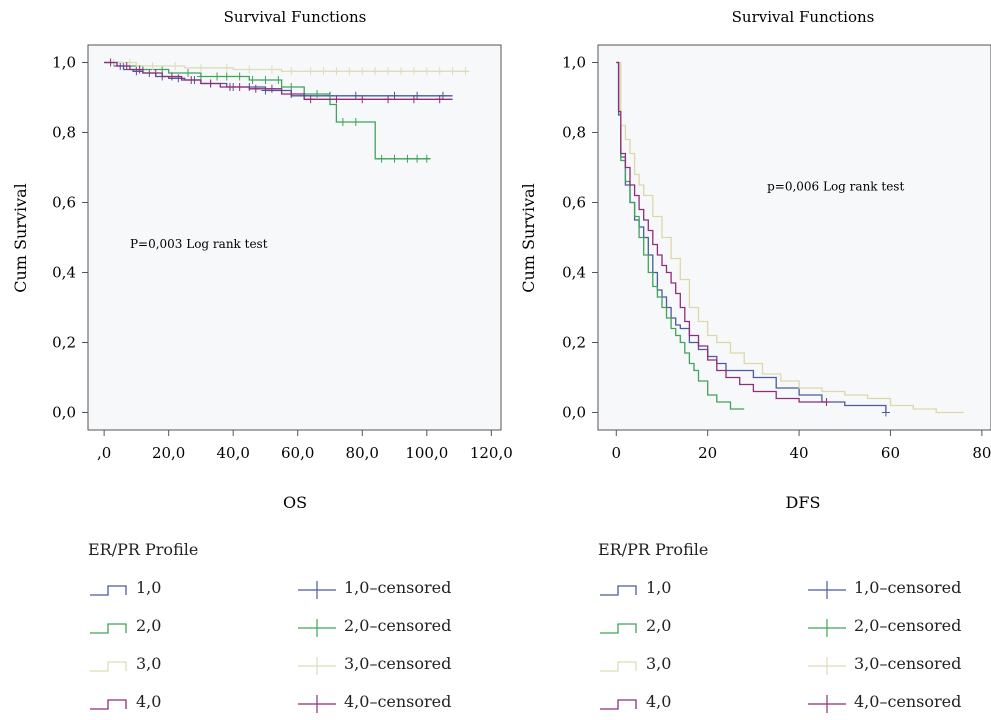 This screenshot has height=720, width=991. Describe the element at coordinates (104, 453) in the screenshot. I see `x-tick-label: ,0` at that location.